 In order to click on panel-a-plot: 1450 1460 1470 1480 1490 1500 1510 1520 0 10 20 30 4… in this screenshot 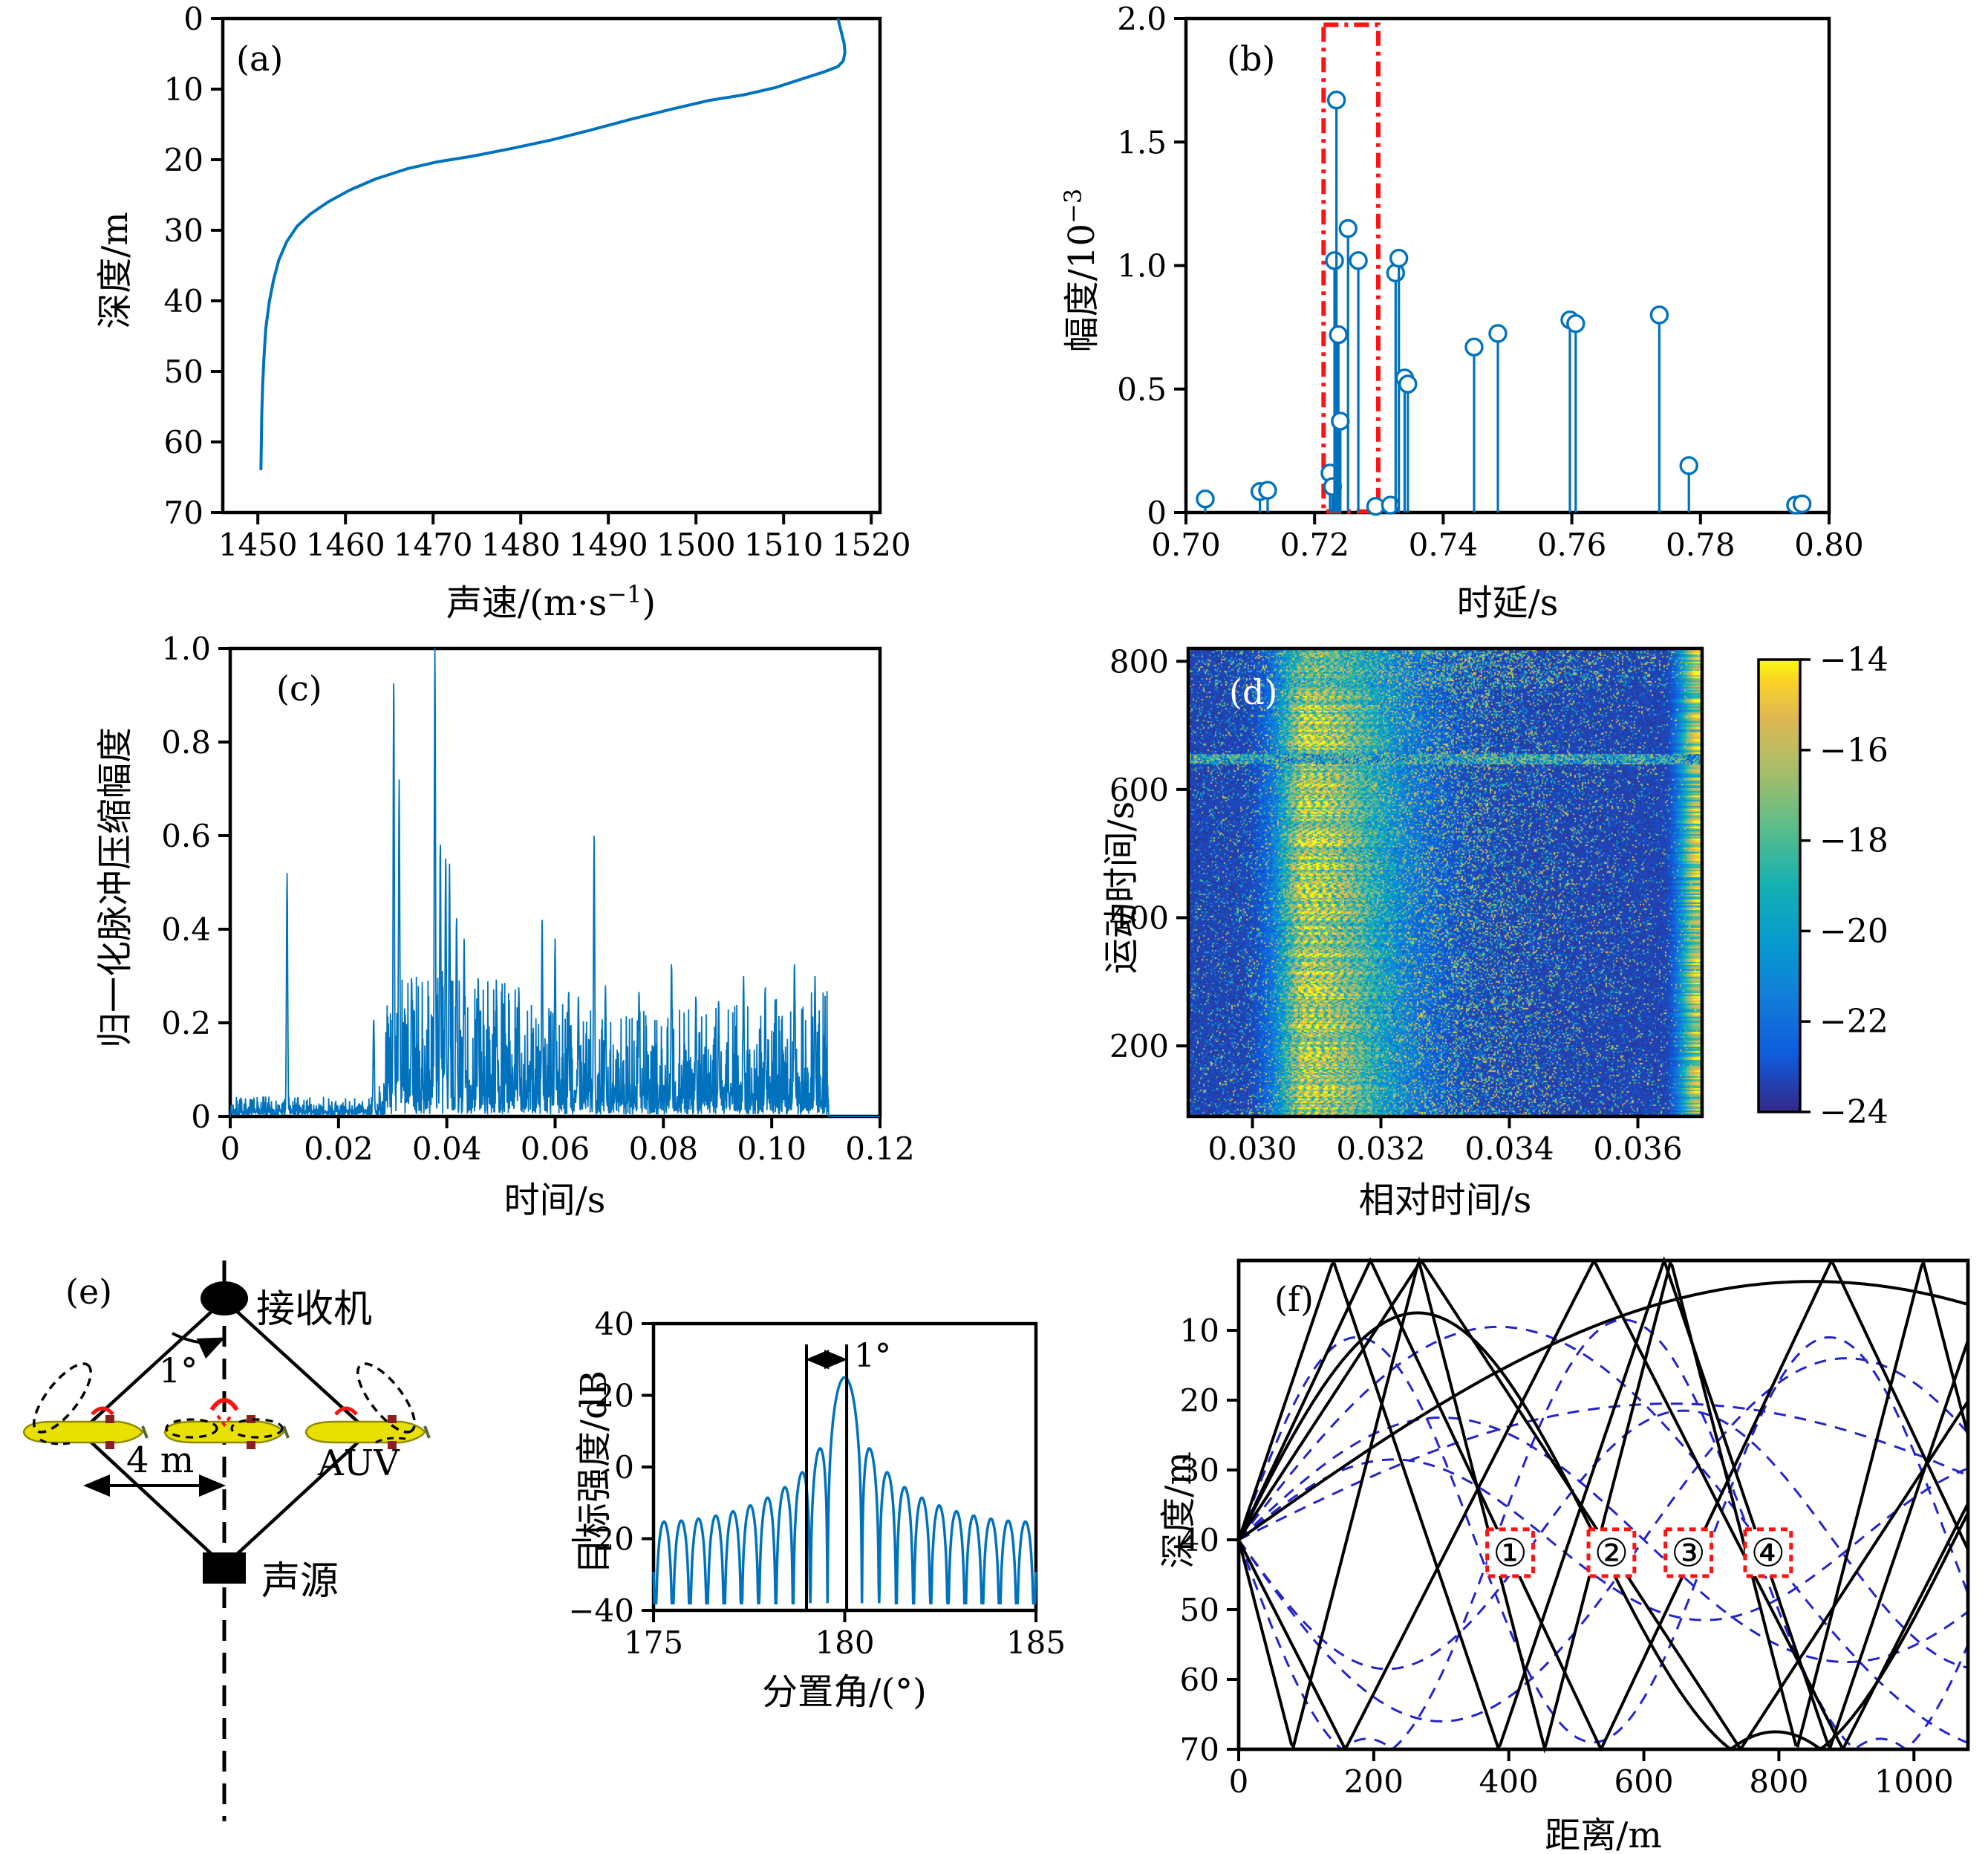, I will do `click(537, 282)`.